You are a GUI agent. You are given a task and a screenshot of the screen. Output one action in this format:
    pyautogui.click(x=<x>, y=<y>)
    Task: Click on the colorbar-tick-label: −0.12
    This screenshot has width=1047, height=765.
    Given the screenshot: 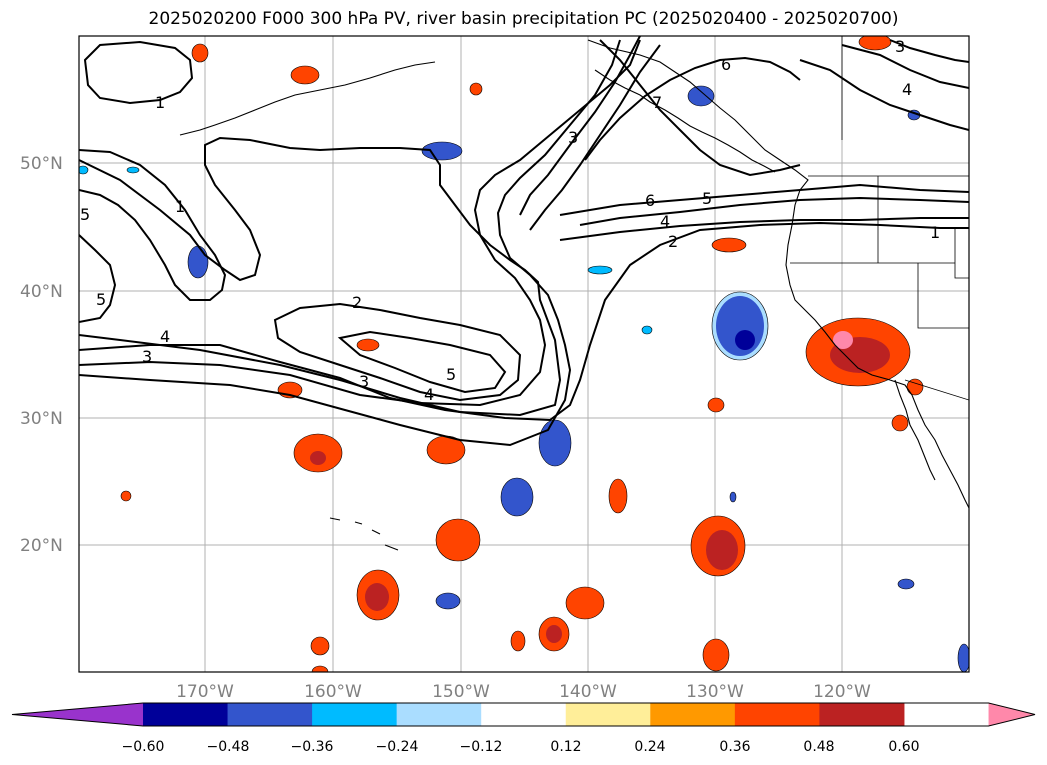 What is the action you would take?
    pyautogui.click(x=481, y=747)
    